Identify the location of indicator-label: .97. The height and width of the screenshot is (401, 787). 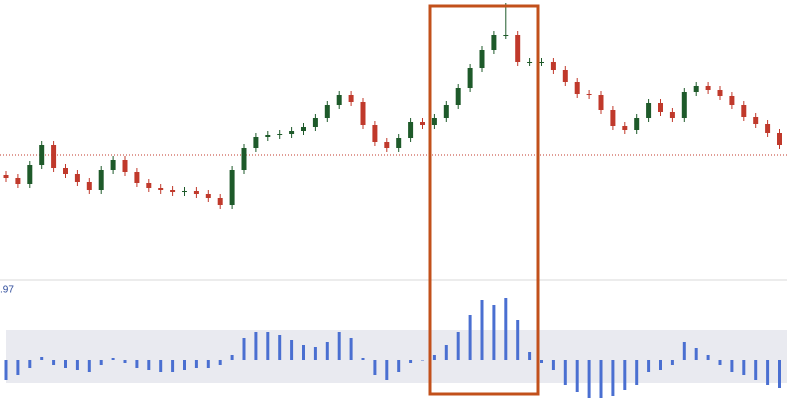
(7, 290).